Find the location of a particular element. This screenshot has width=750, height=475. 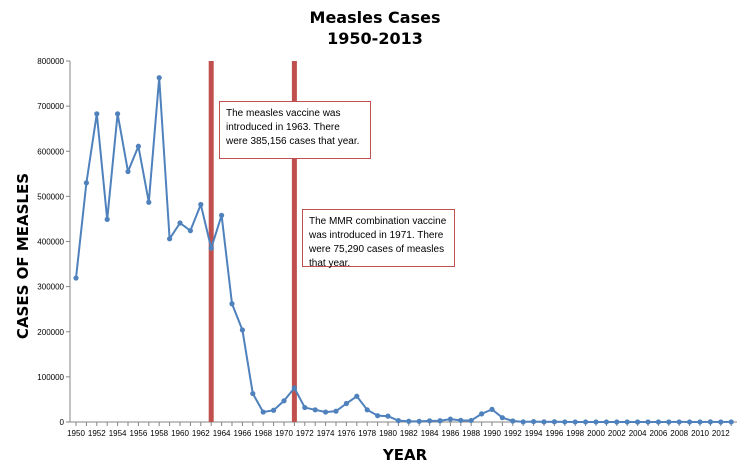

data-point-1972 is located at coordinates (305, 407).